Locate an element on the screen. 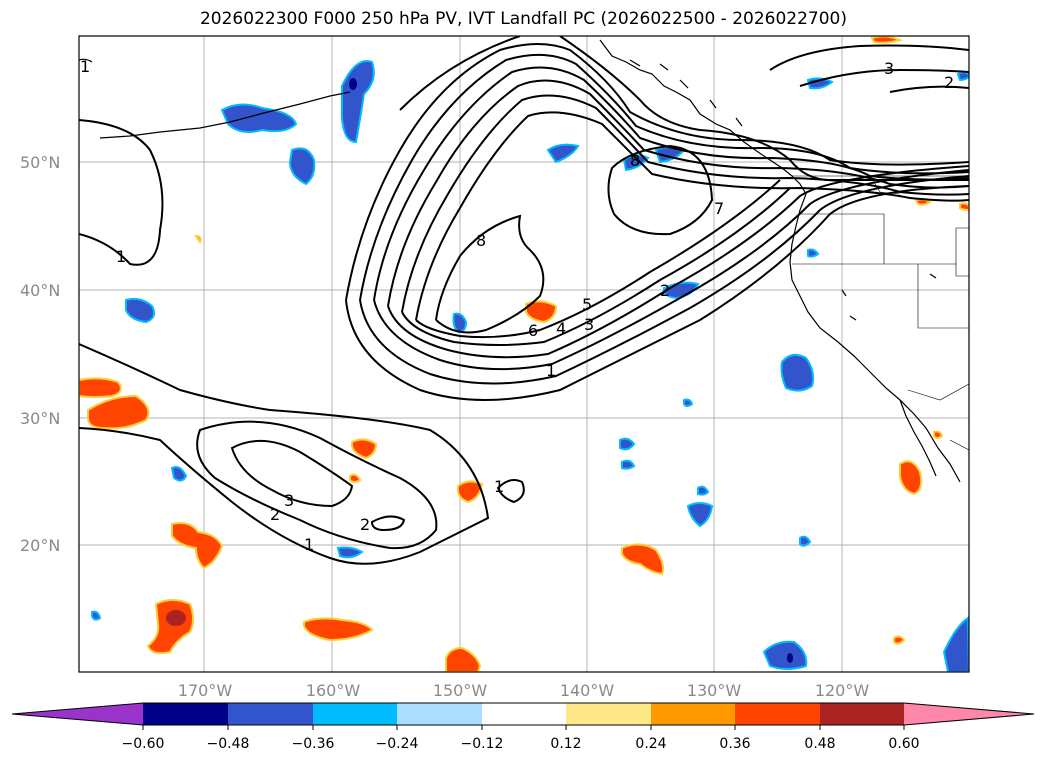 This screenshot has height=765, width=1047. contour-label: 5 is located at coordinates (587, 304).